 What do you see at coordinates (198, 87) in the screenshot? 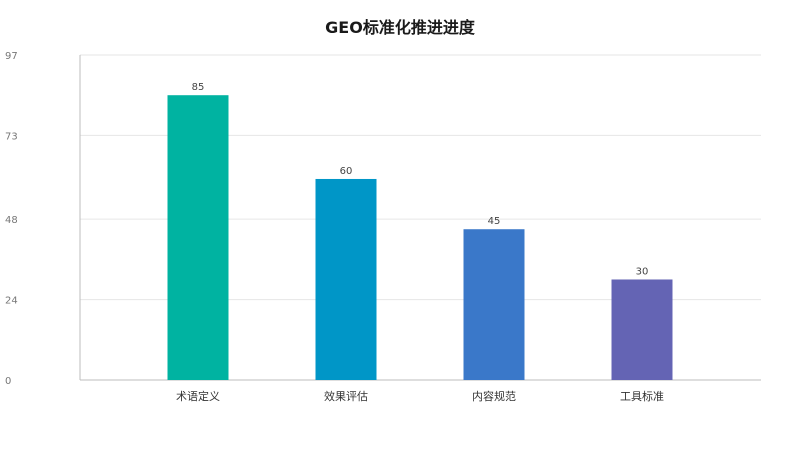
I see `data-label: 85` at bounding box center [198, 87].